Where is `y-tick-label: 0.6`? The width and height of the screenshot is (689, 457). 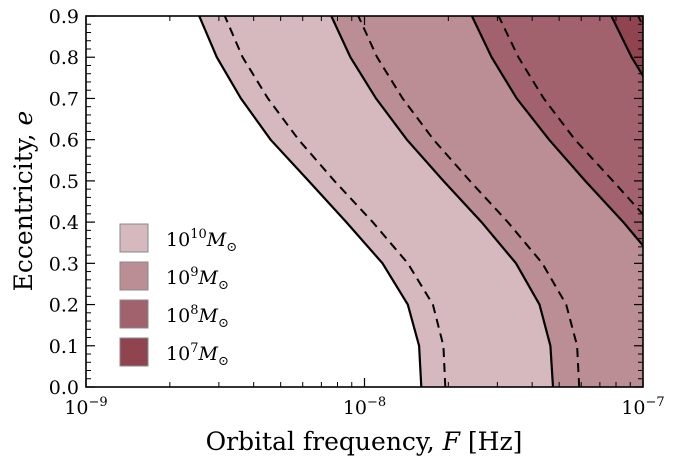 y-tick-label: 0.6 is located at coordinates (64, 141).